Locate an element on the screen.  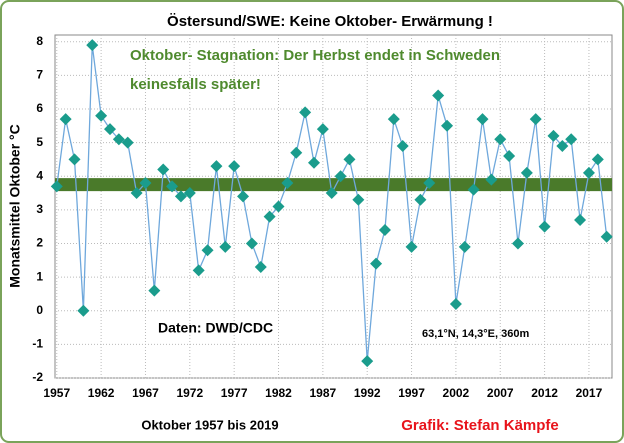
x-tick-label: 1987 is located at coordinates (323, 393).